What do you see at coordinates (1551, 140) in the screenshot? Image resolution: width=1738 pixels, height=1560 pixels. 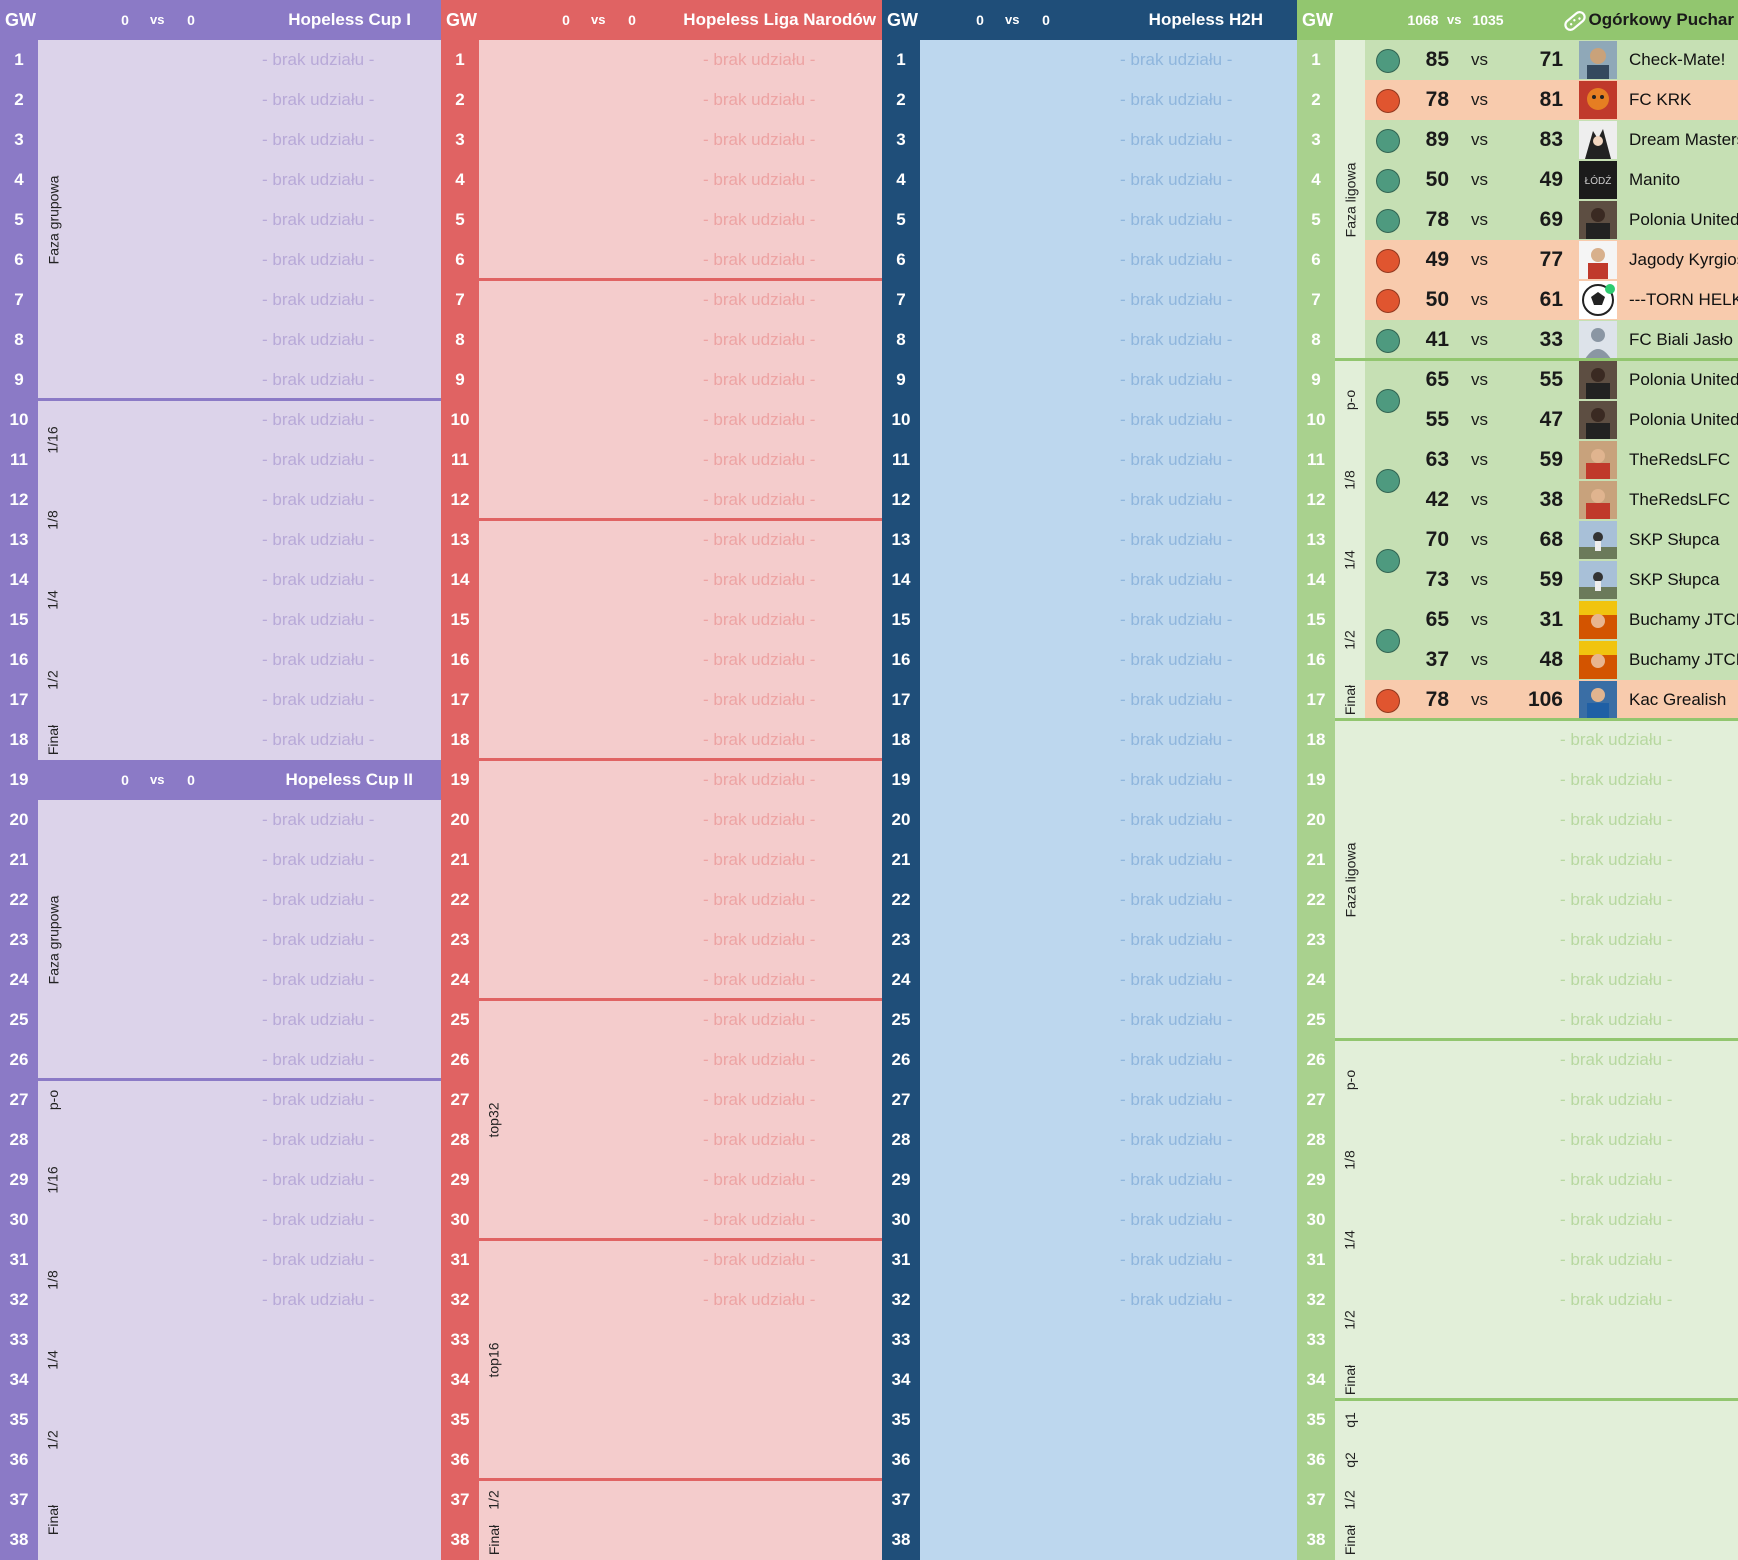 I see `match-row: 89 vs 83 Dream Masters` at bounding box center [1551, 140].